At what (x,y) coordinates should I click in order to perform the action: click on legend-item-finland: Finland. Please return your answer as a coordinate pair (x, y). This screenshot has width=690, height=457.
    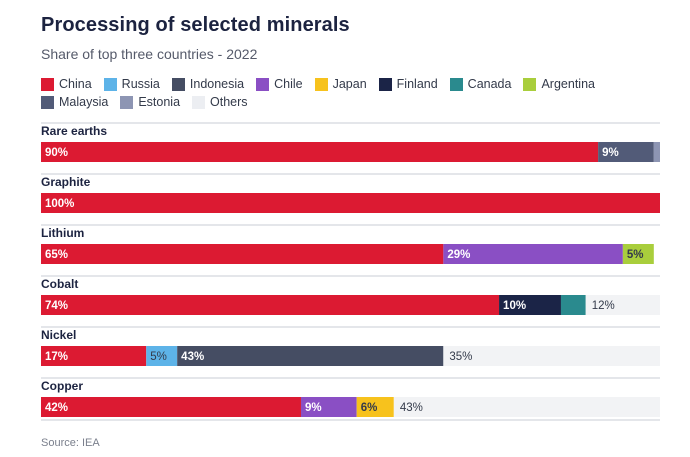
    Looking at the image, I should click on (408, 84).